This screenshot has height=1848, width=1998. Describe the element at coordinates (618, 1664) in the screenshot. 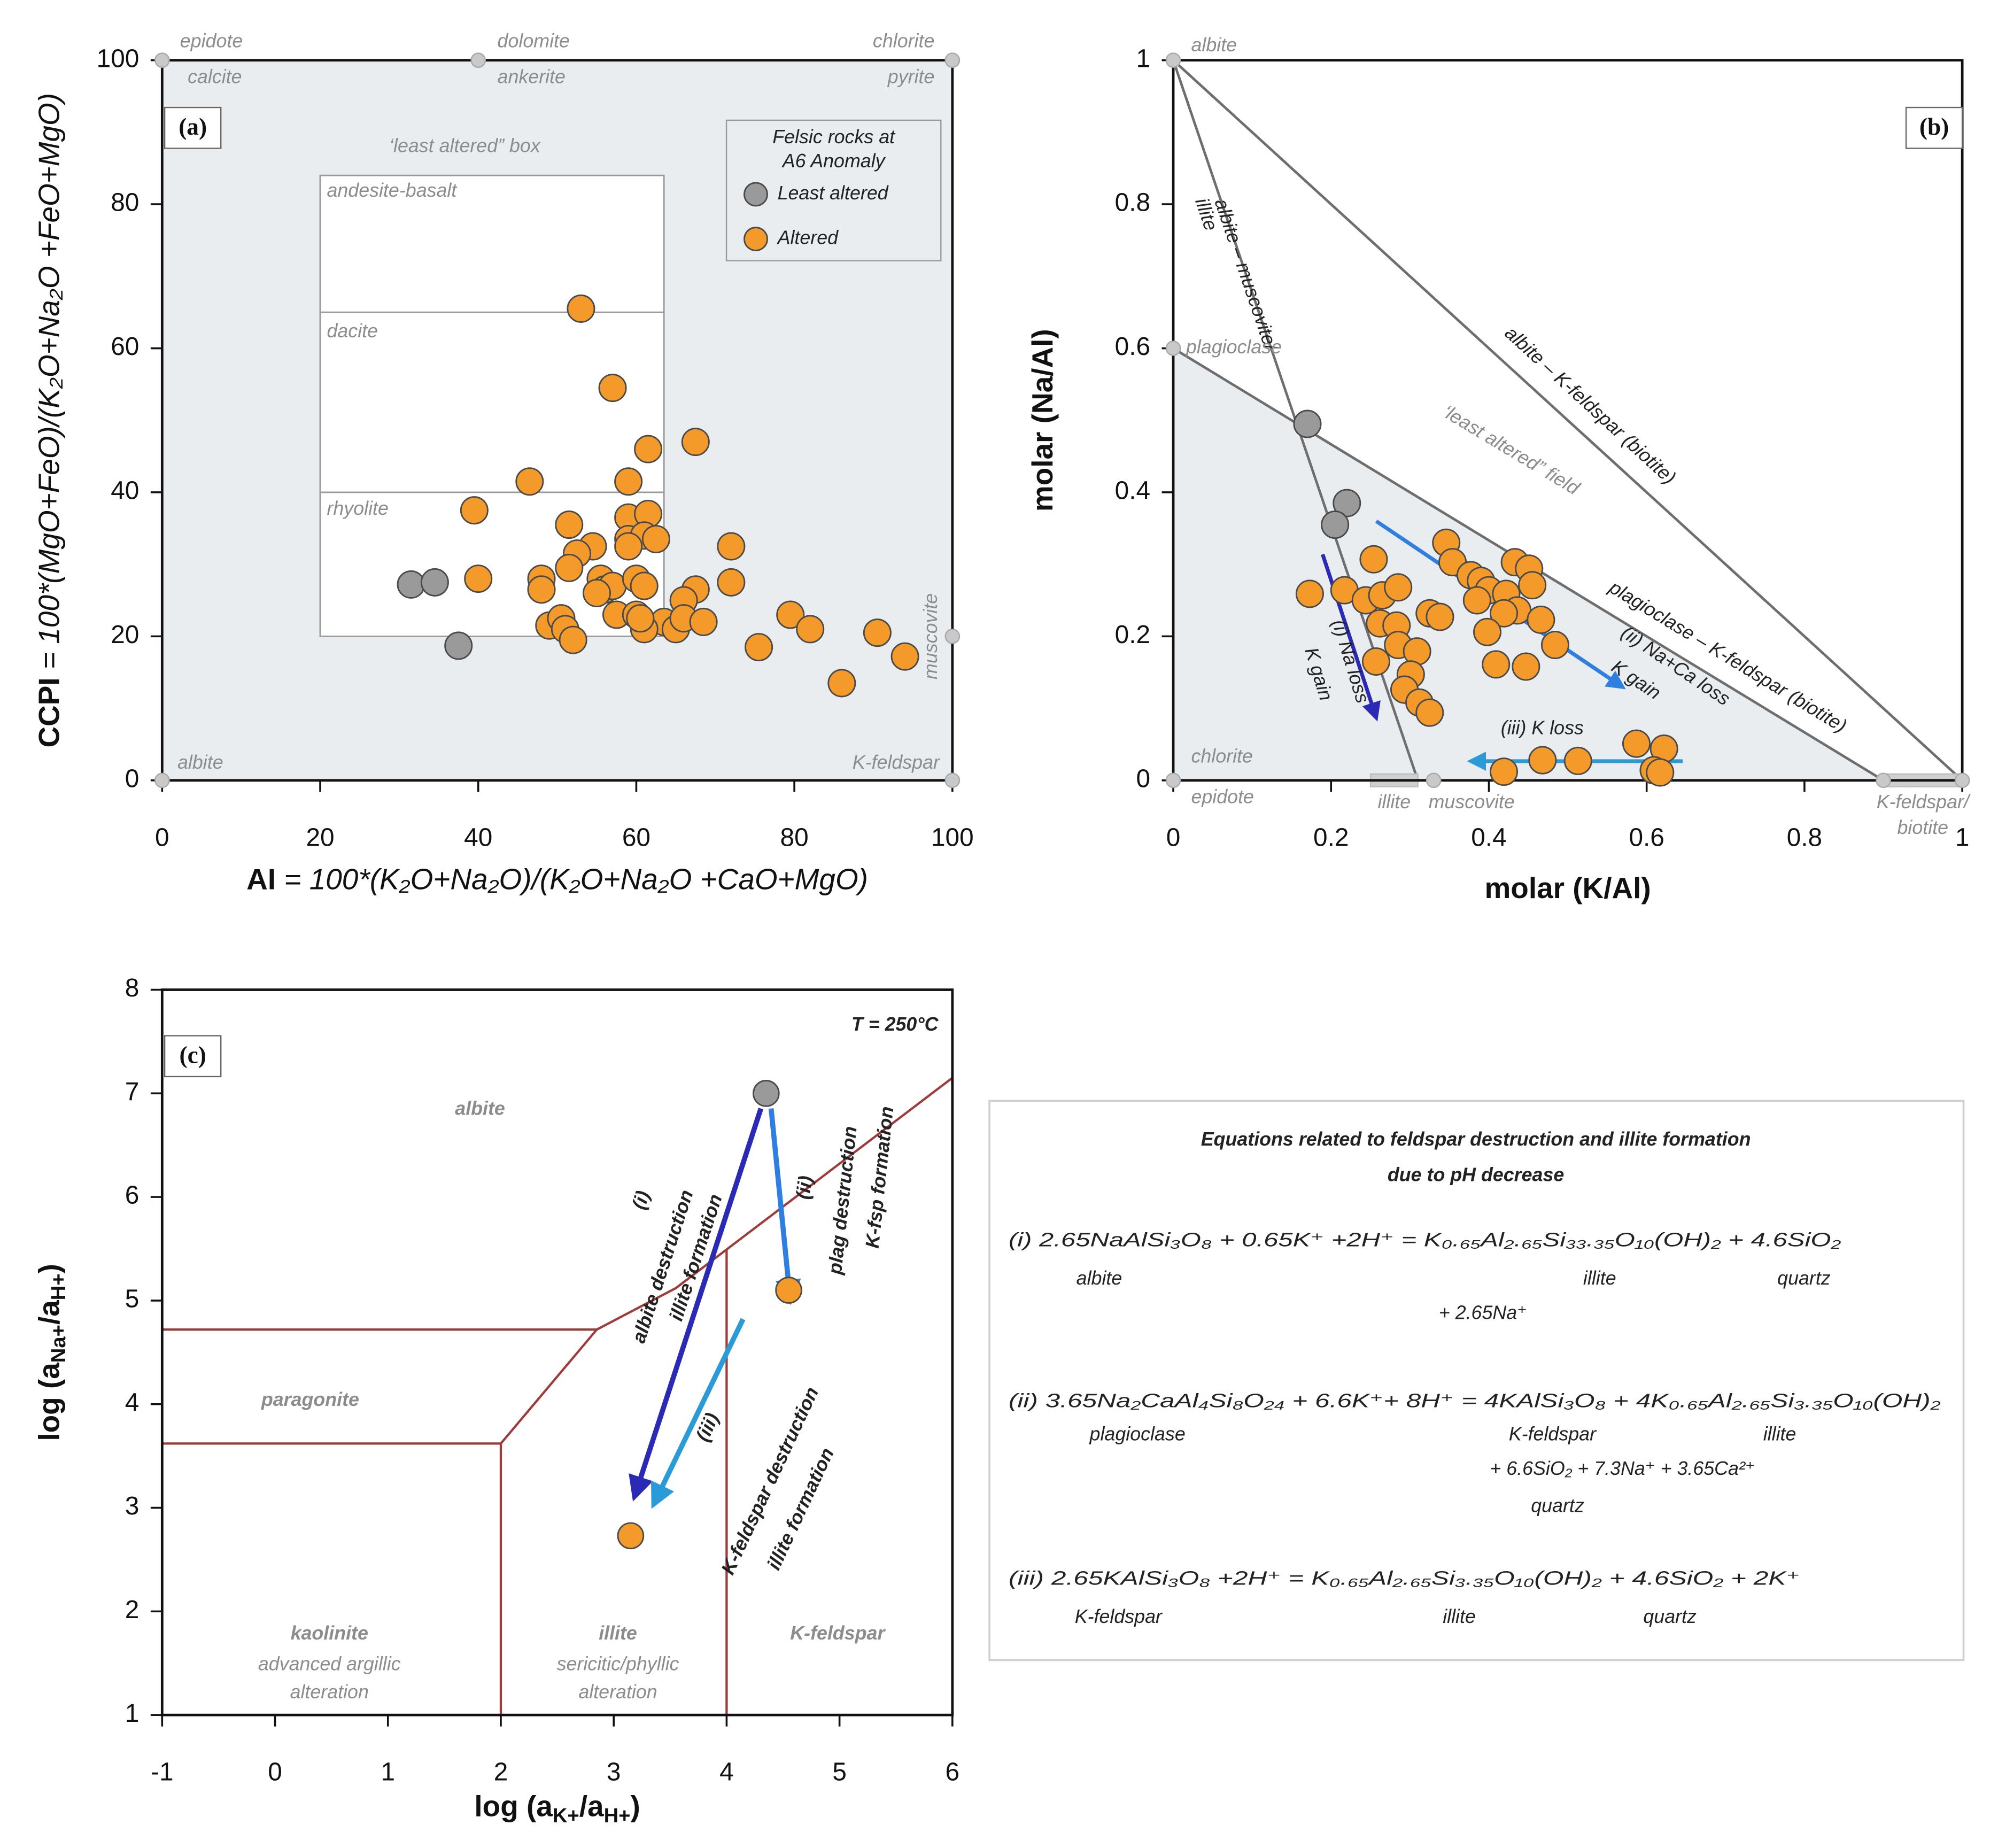

I see `field-note: sericitic/phyllic` at that location.